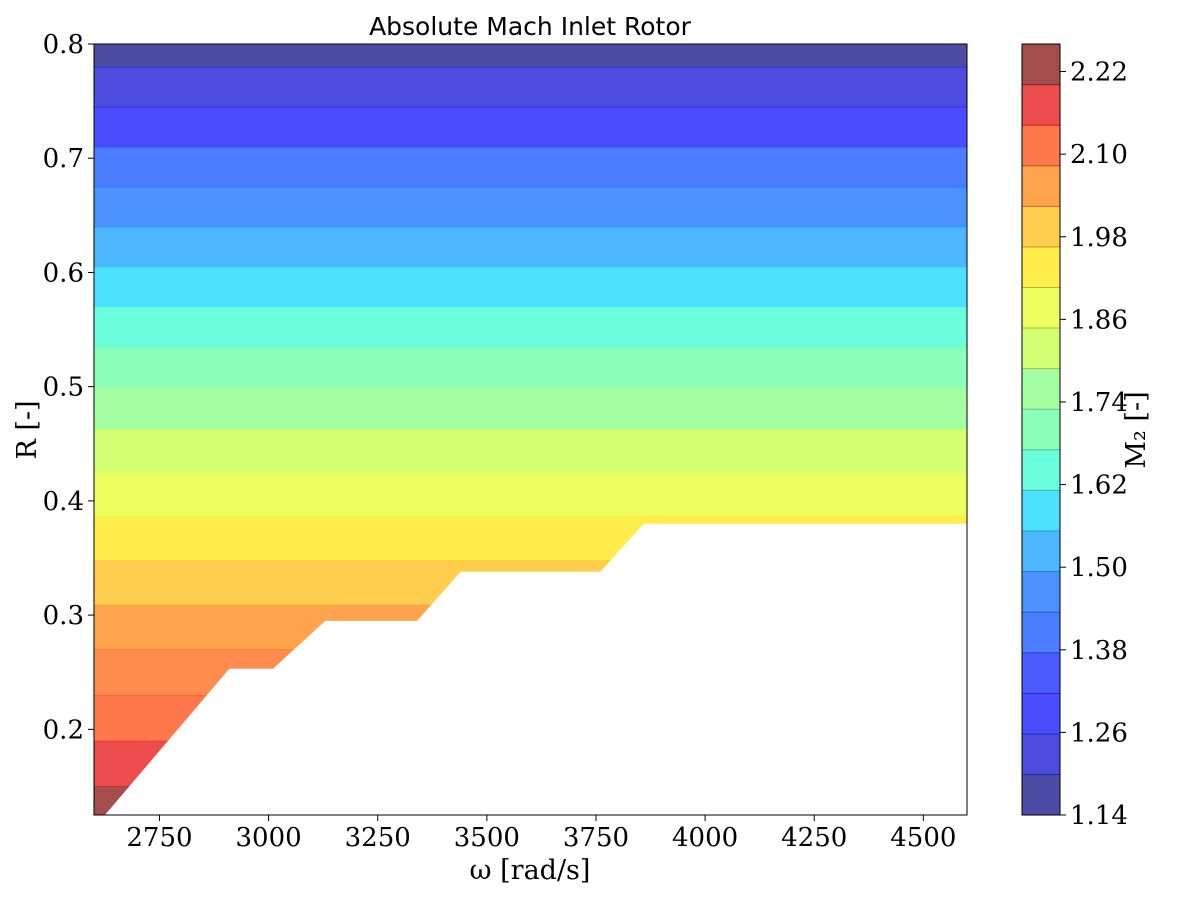 This screenshot has height=900, width=1200. Describe the element at coordinates (1094, 444) in the screenshot. I see `colorbar-ticks: 1.14 1.26 1.38 1.50 1.62 1.74 1.86 1.98 2.10 2.22` at that location.